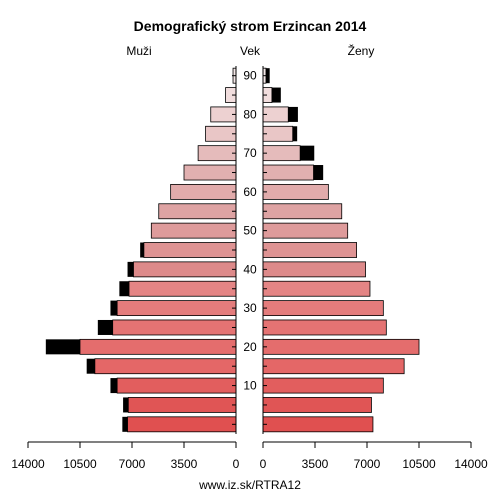 This screenshot has height=500, width=500. What do you see at coordinates (367, 464) in the screenshot?
I see `x-tick-label-right: 7000` at bounding box center [367, 464].